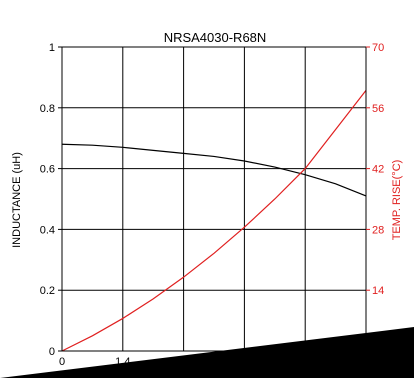 The width and height of the screenshot is (414, 378). What do you see at coordinates (378, 170) in the screenshot?
I see `y2-tick-label: 42` at bounding box center [378, 170].